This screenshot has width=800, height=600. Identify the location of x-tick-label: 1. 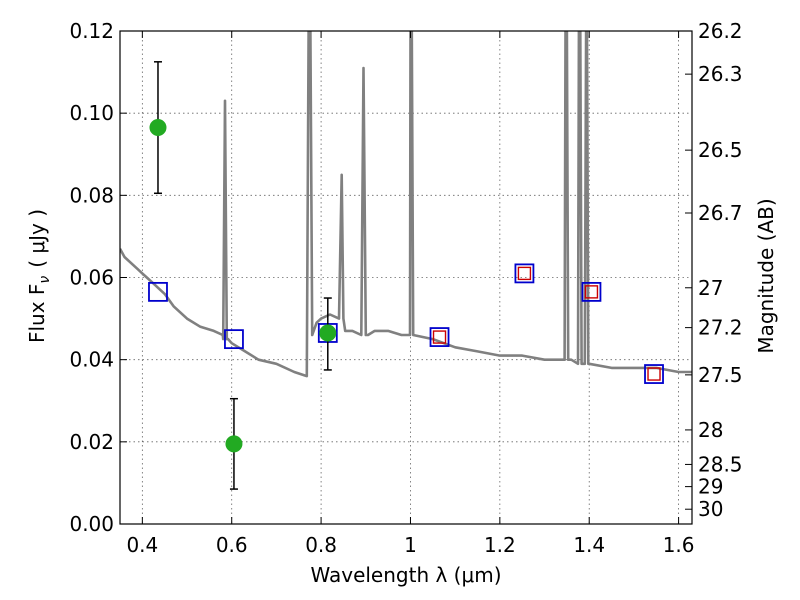
(410, 545).